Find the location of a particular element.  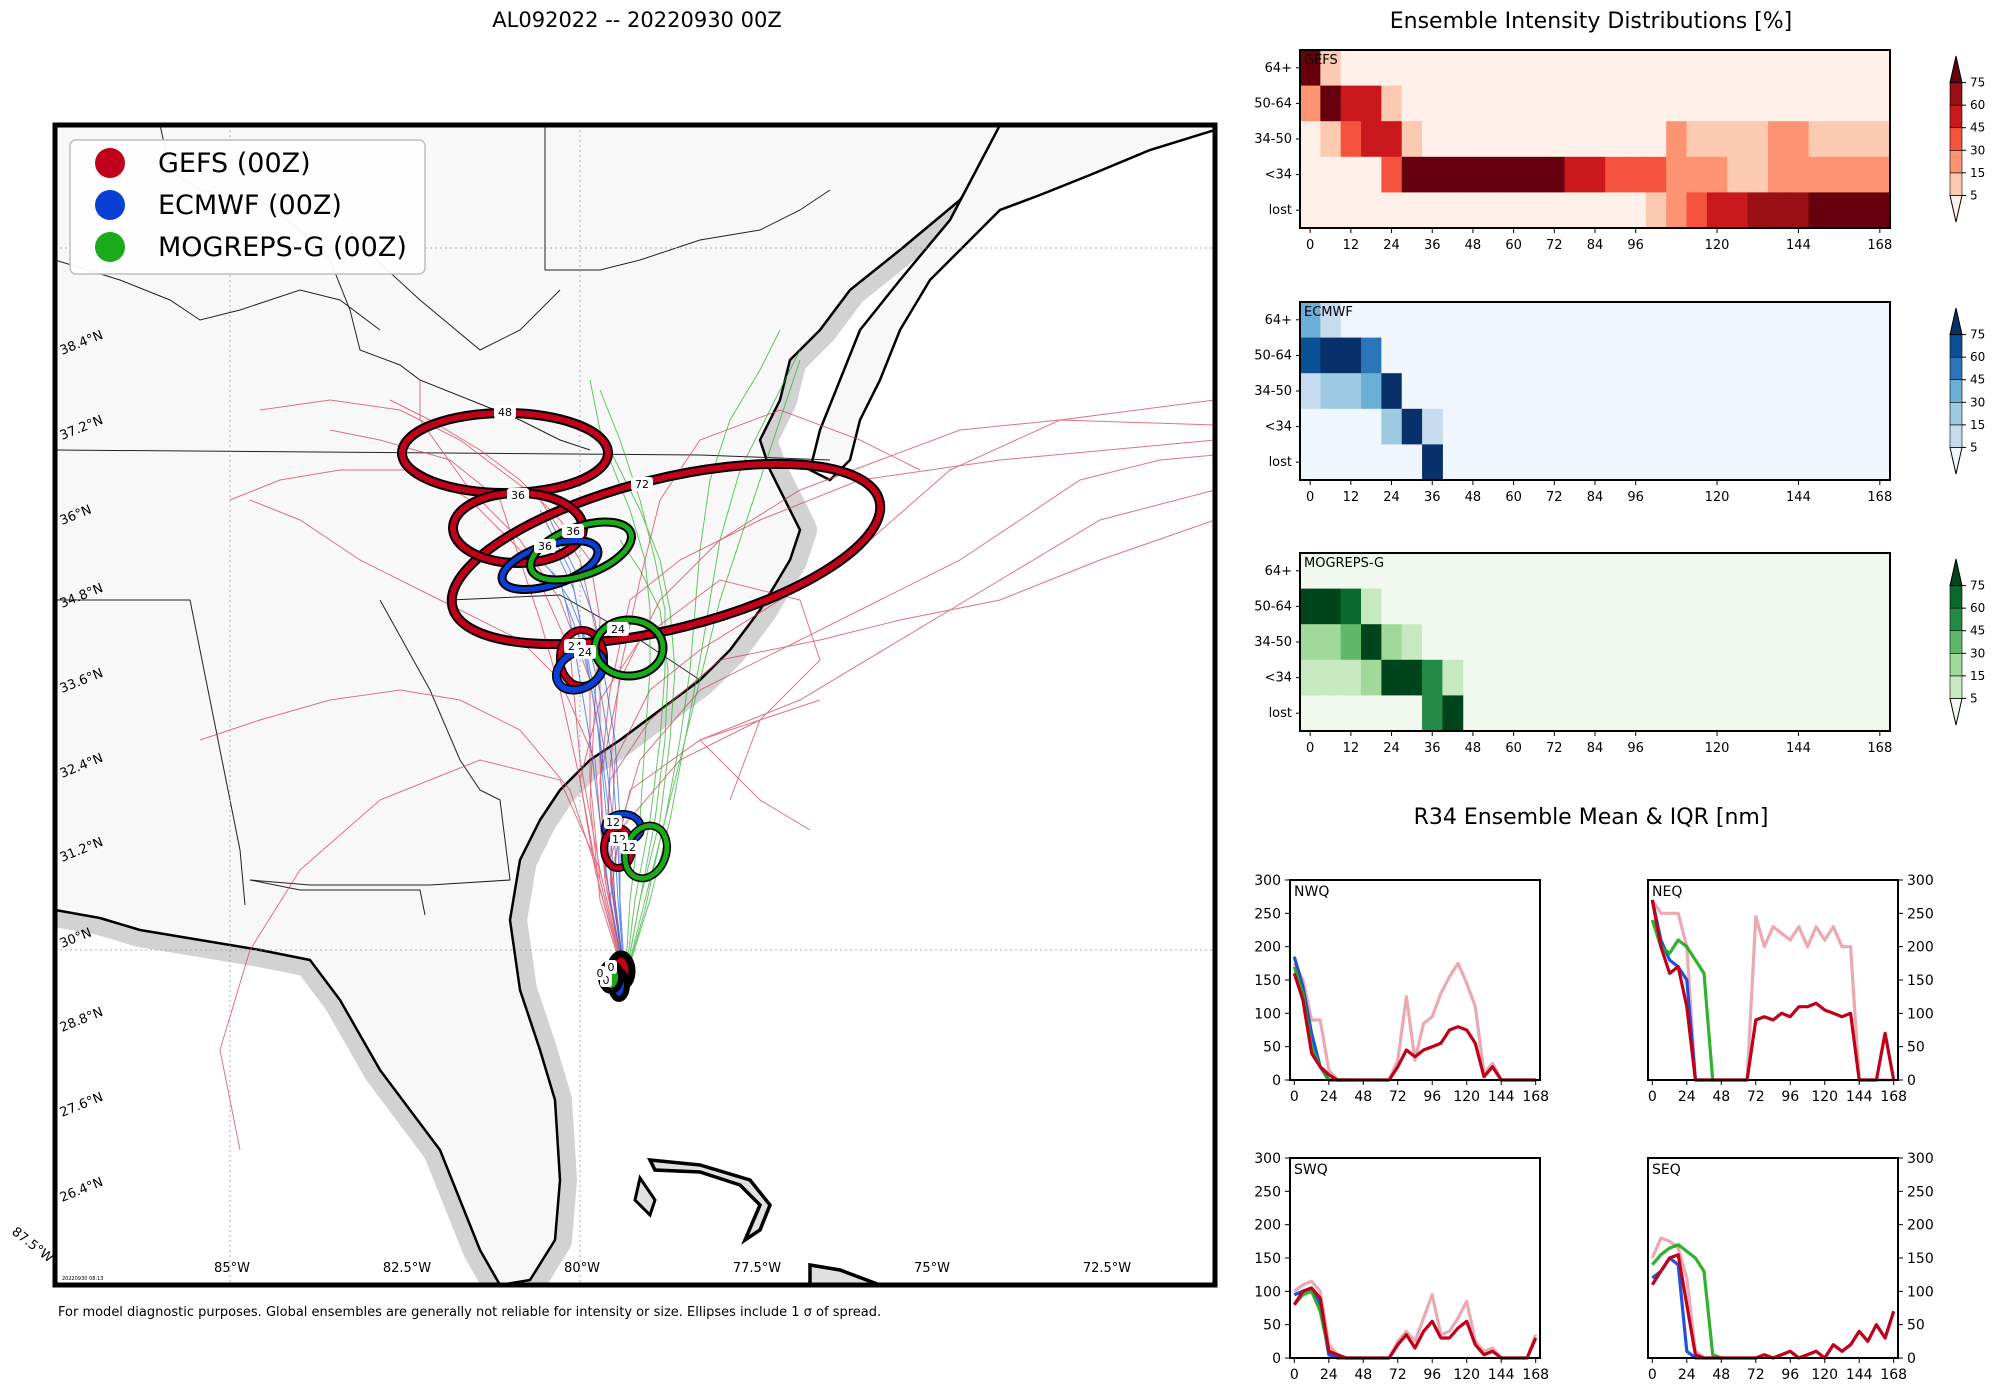

heatmap-xtick: 168 is located at coordinates (1879, 748).